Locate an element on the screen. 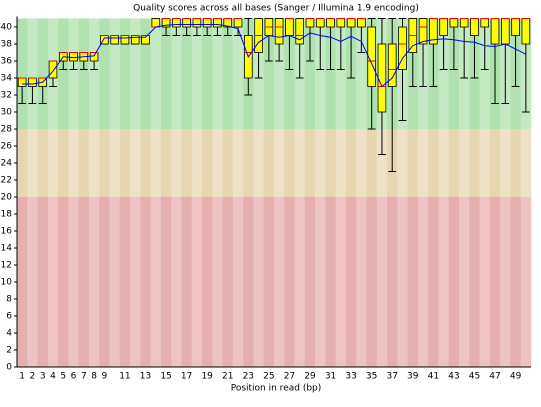 This screenshot has height=407, width=541. x-tick-label: 11 is located at coordinates (124, 377).